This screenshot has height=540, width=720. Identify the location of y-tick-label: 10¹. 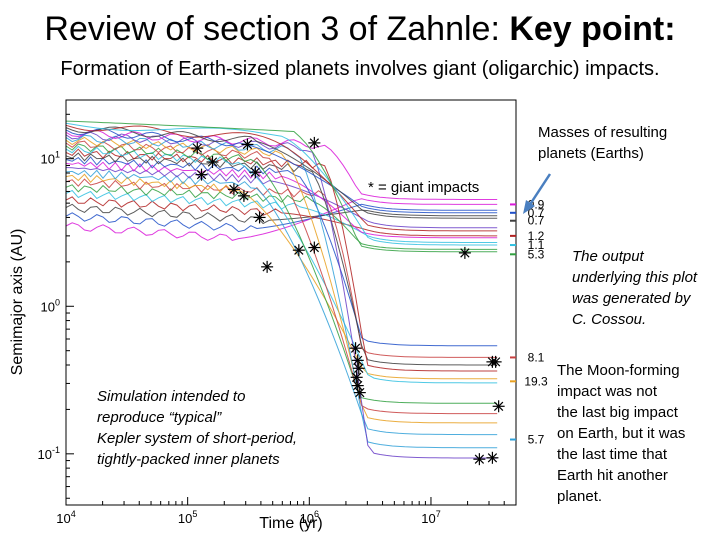
(50, 158).